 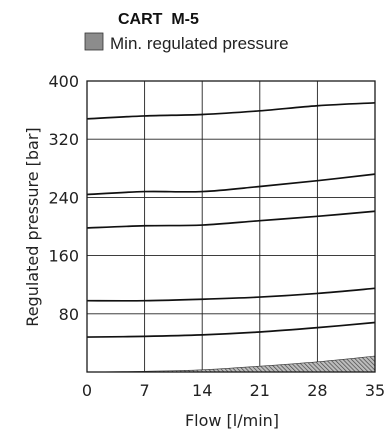 I want to click on y-tick-label: 320, so click(x=63, y=139).